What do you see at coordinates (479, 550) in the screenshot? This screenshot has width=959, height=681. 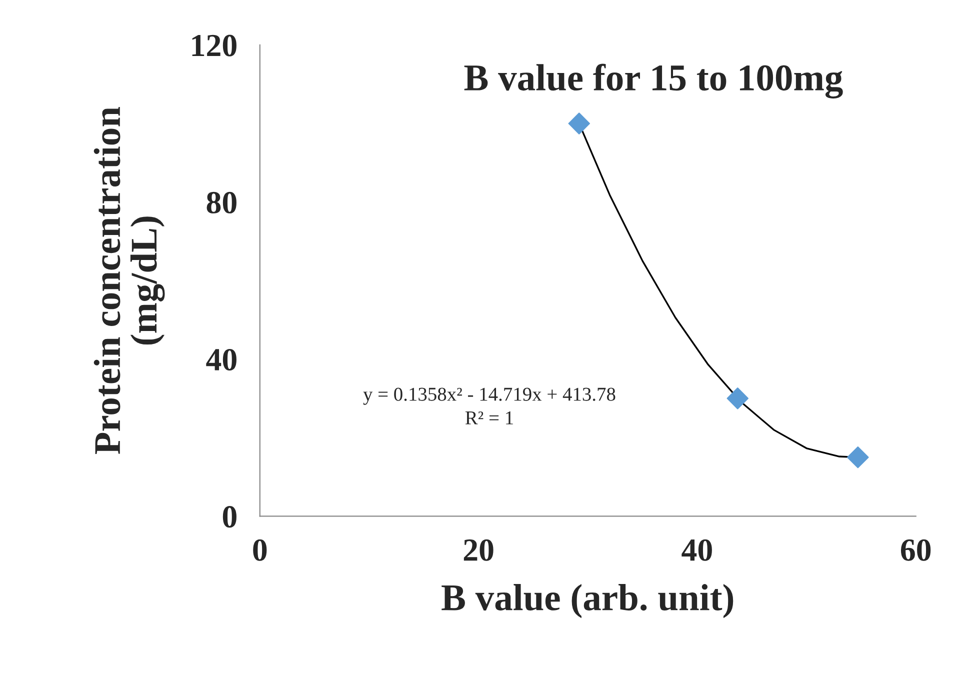 I see `x-tick-label: 20` at bounding box center [479, 550].